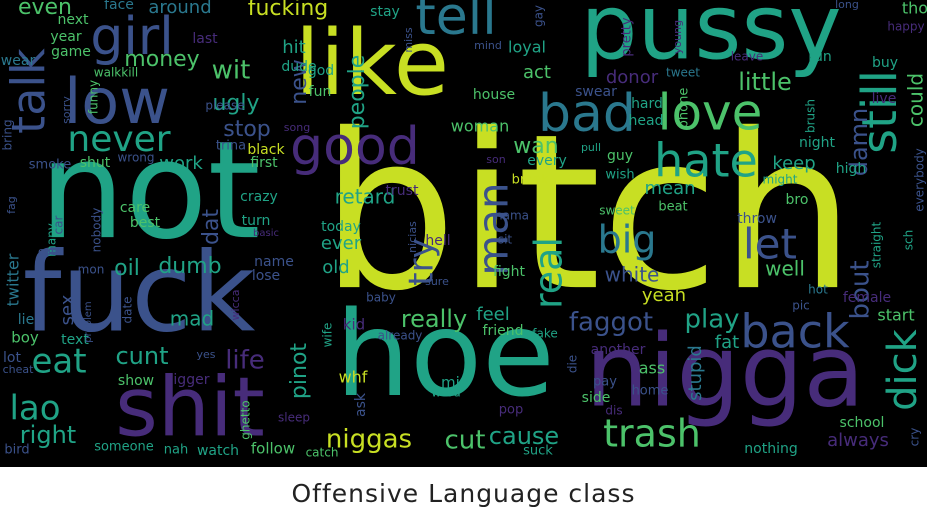 This screenshot has width=927, height=516. I want to click on cloud-word-ever: ever, so click(341, 243).